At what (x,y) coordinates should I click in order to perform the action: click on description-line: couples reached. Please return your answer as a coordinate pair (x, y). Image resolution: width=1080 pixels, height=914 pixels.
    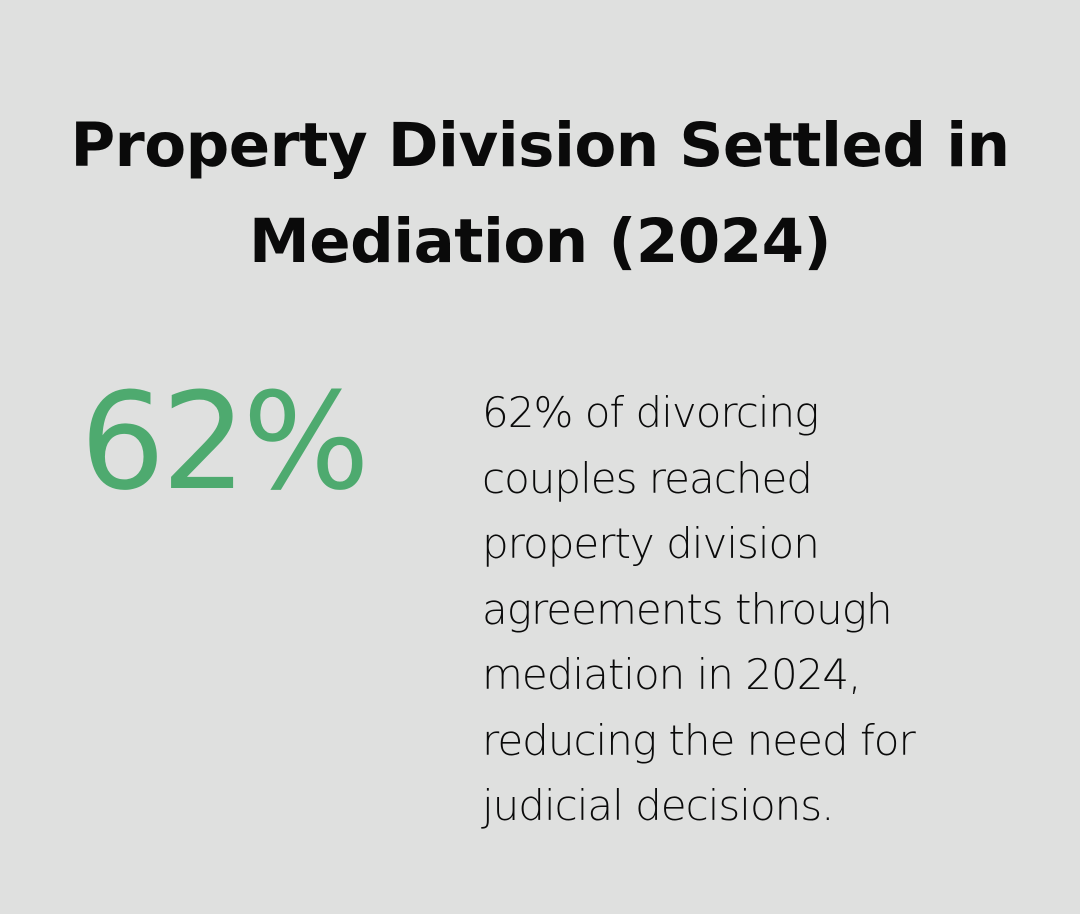
    Looking at the image, I should click on (647, 478).